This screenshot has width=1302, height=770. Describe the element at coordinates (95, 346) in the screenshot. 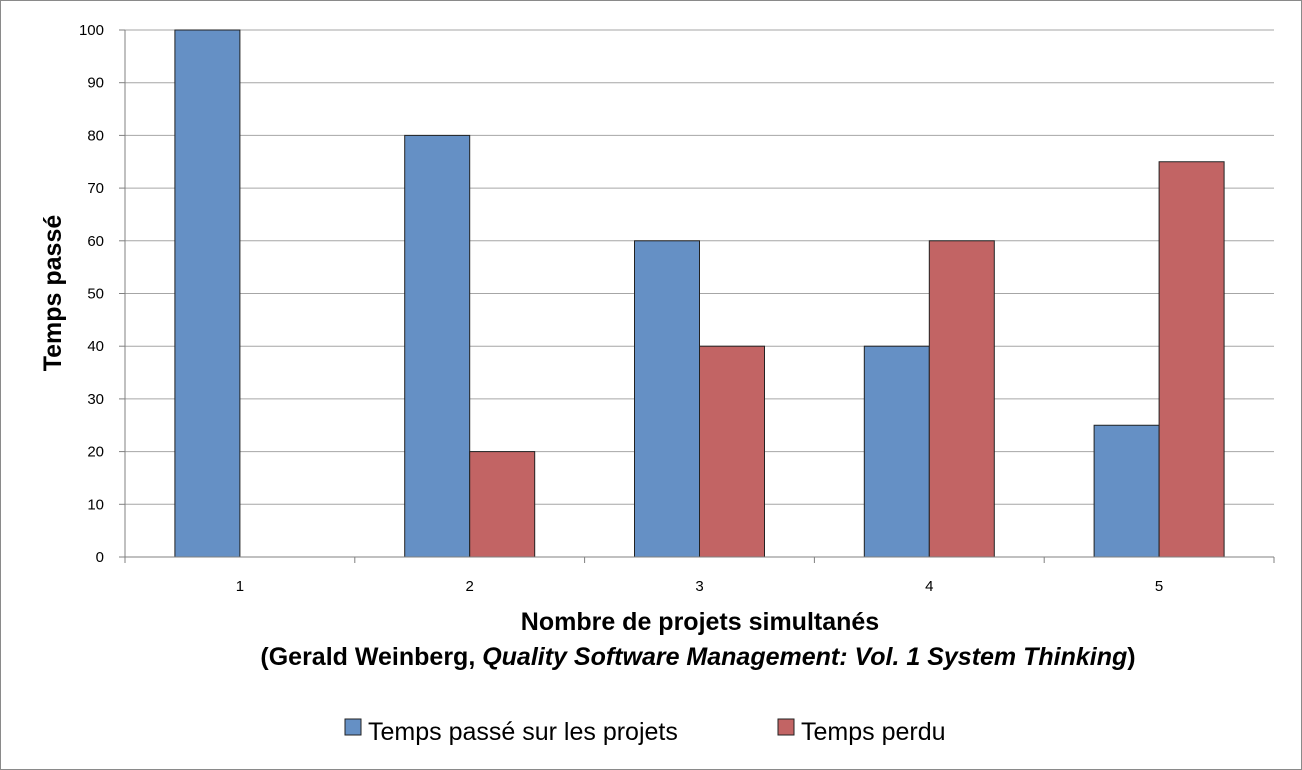

I see `y-tick-label-40: 40` at that location.